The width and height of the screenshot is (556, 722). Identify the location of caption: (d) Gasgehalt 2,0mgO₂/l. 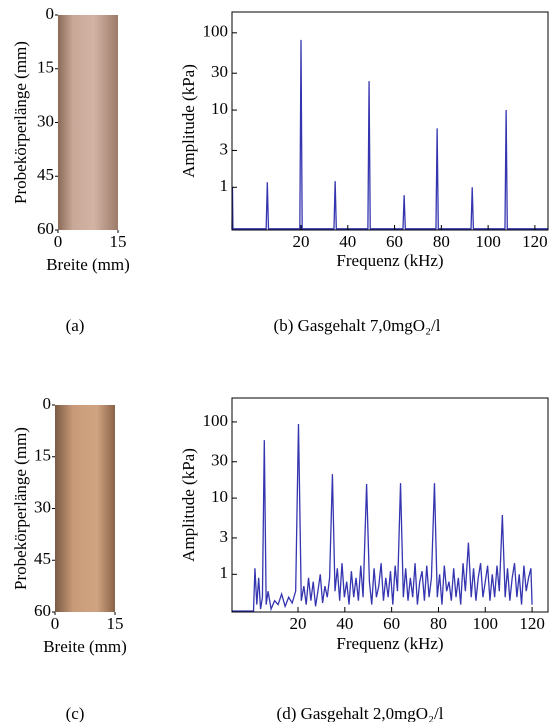
(360, 713).